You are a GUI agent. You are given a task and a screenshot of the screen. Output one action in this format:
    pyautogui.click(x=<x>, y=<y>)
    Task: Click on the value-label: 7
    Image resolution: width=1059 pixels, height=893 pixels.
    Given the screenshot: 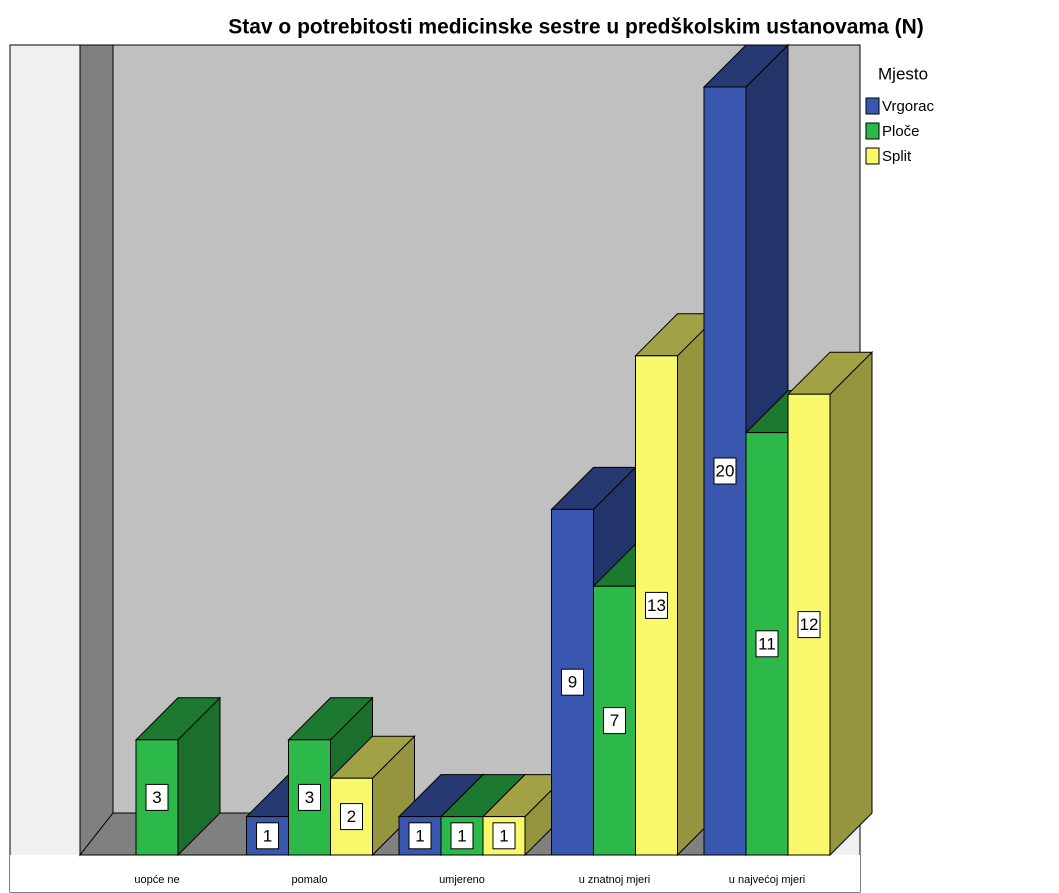 What is the action you would take?
    pyautogui.click(x=614, y=720)
    